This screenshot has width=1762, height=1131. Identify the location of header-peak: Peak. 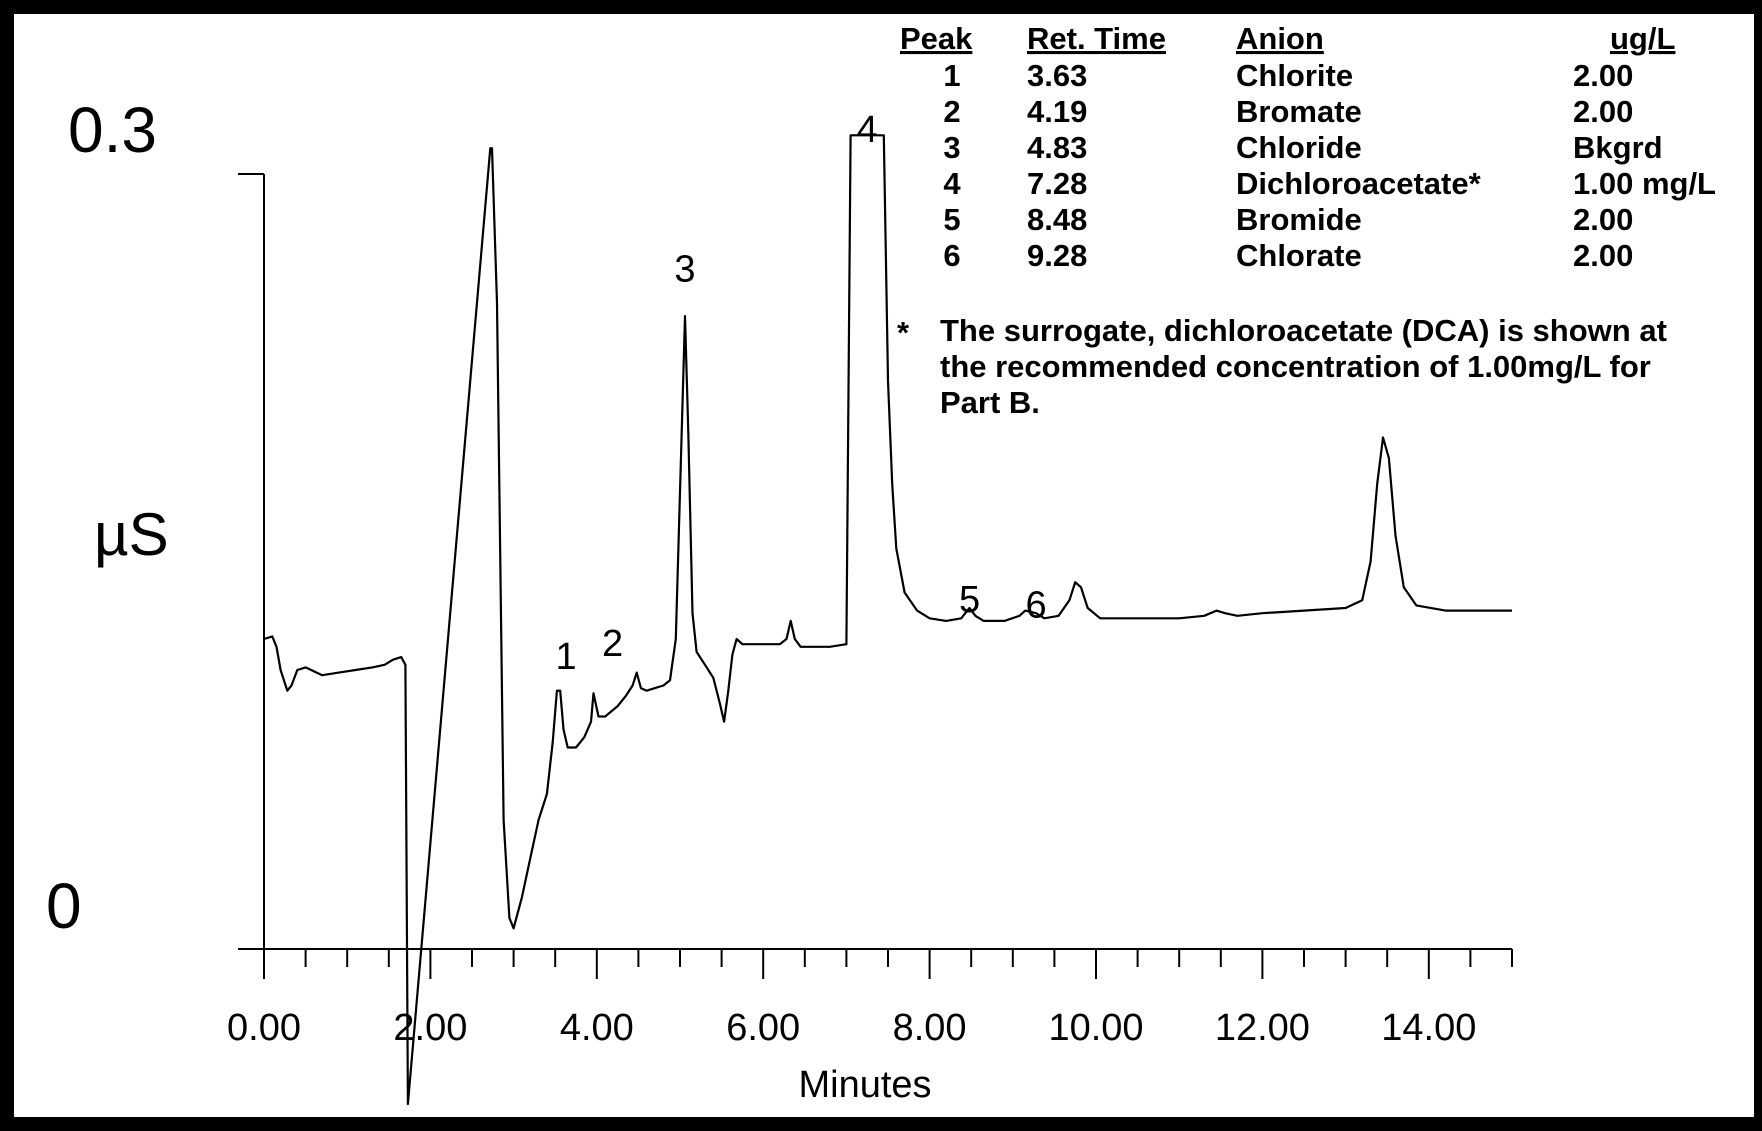
(936, 38).